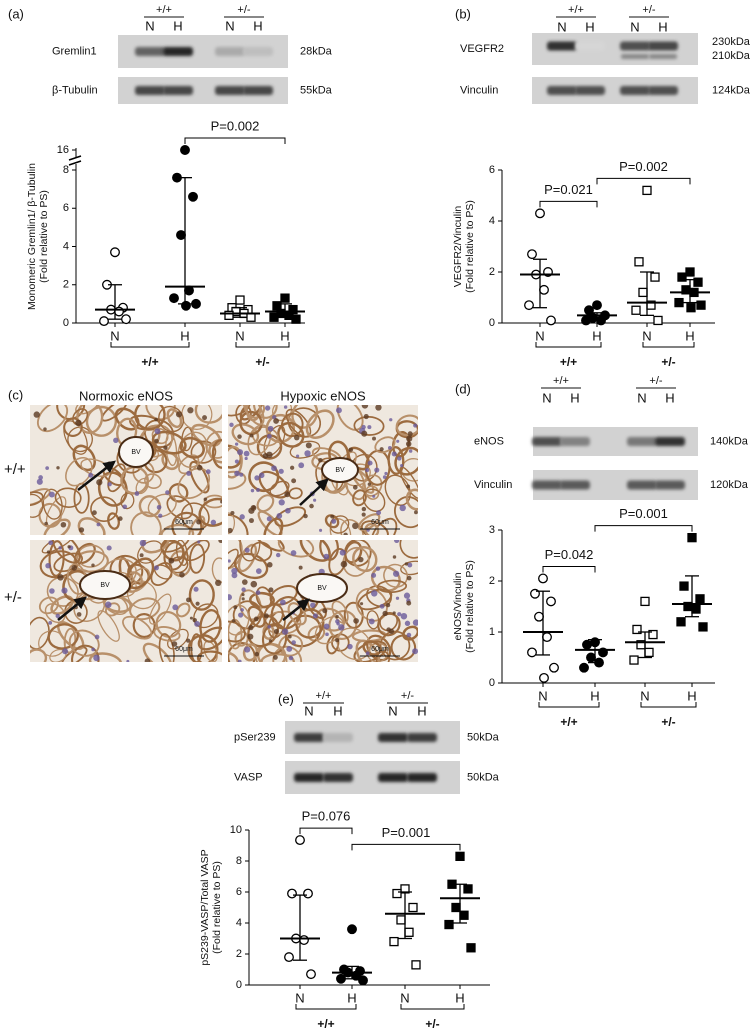 Image resolution: width=750 pixels, height=1030 pixels. I want to click on protein-label: Gremlin1, so click(74, 51).